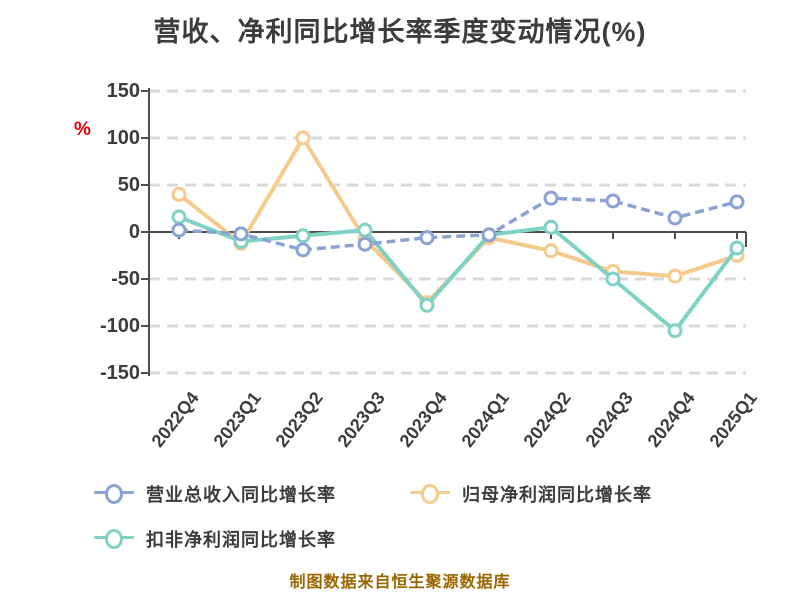  Describe the element at coordinates (119, 373) in the screenshot. I see `y-tick-label: -150` at that location.